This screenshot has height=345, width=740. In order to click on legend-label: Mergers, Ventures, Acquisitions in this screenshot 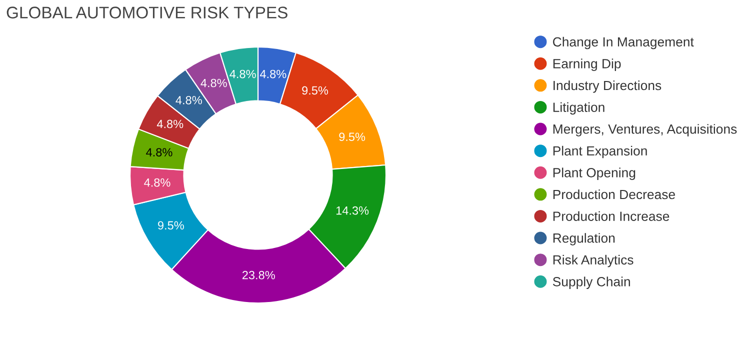, I will do `click(645, 130)`.